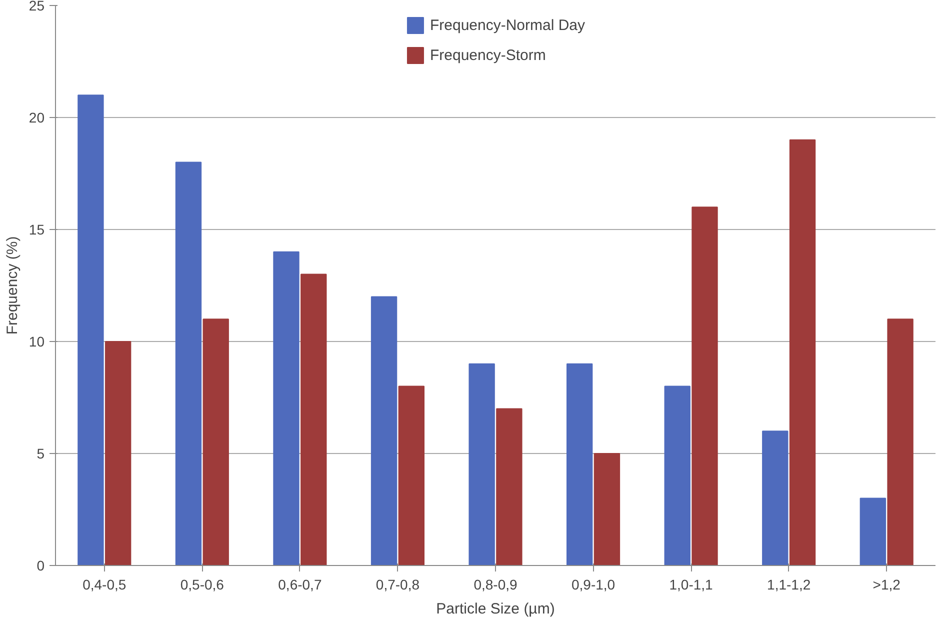  I want to click on y-tick-label: 25, so click(36, 7).